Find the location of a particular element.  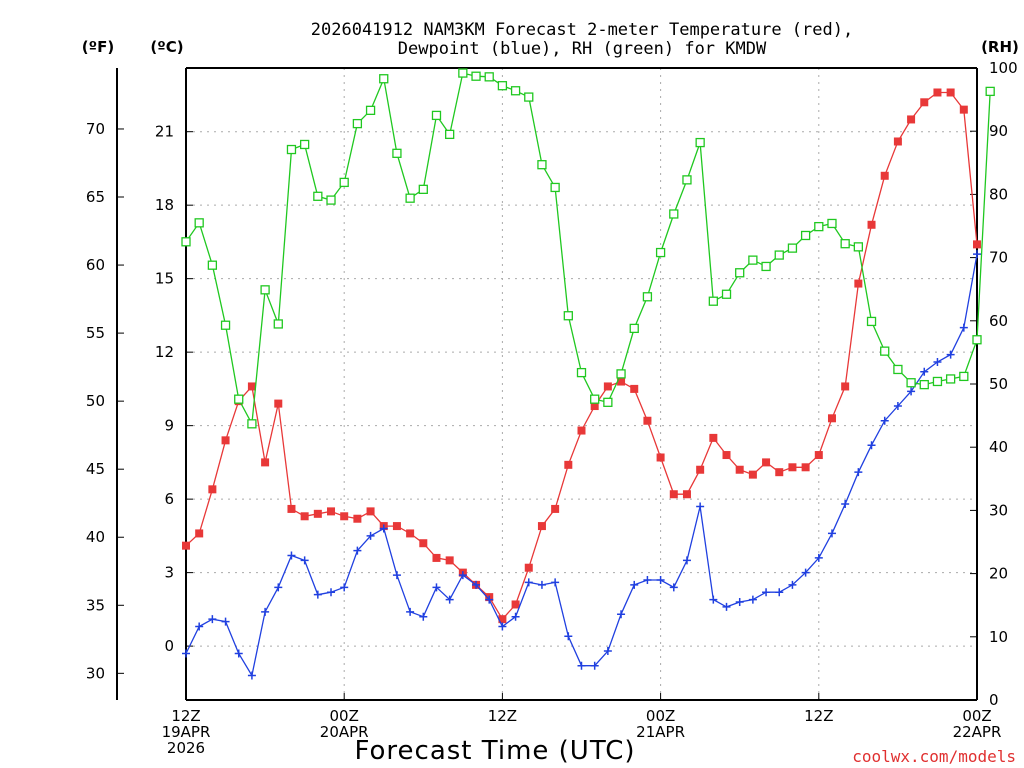

rh-tick-label: 60 is located at coordinates (998, 321).